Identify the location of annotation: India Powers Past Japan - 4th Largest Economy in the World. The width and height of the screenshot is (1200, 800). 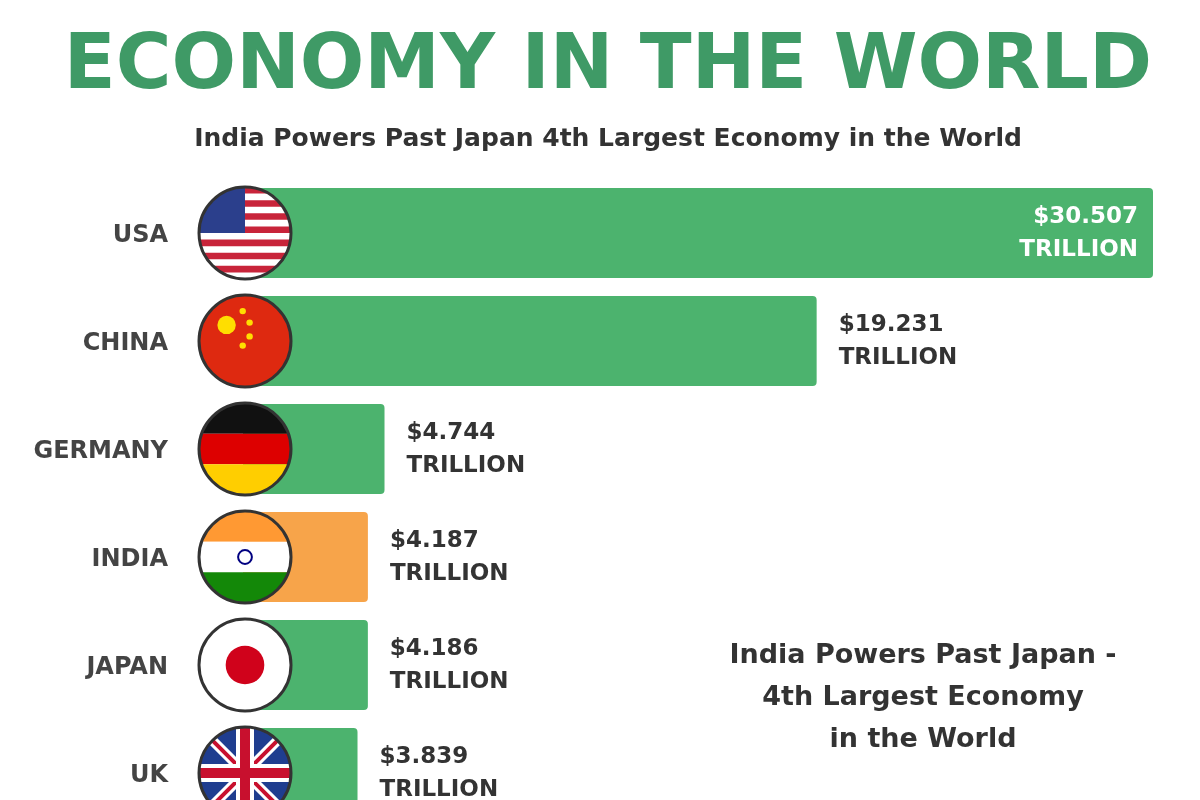
(923, 695).